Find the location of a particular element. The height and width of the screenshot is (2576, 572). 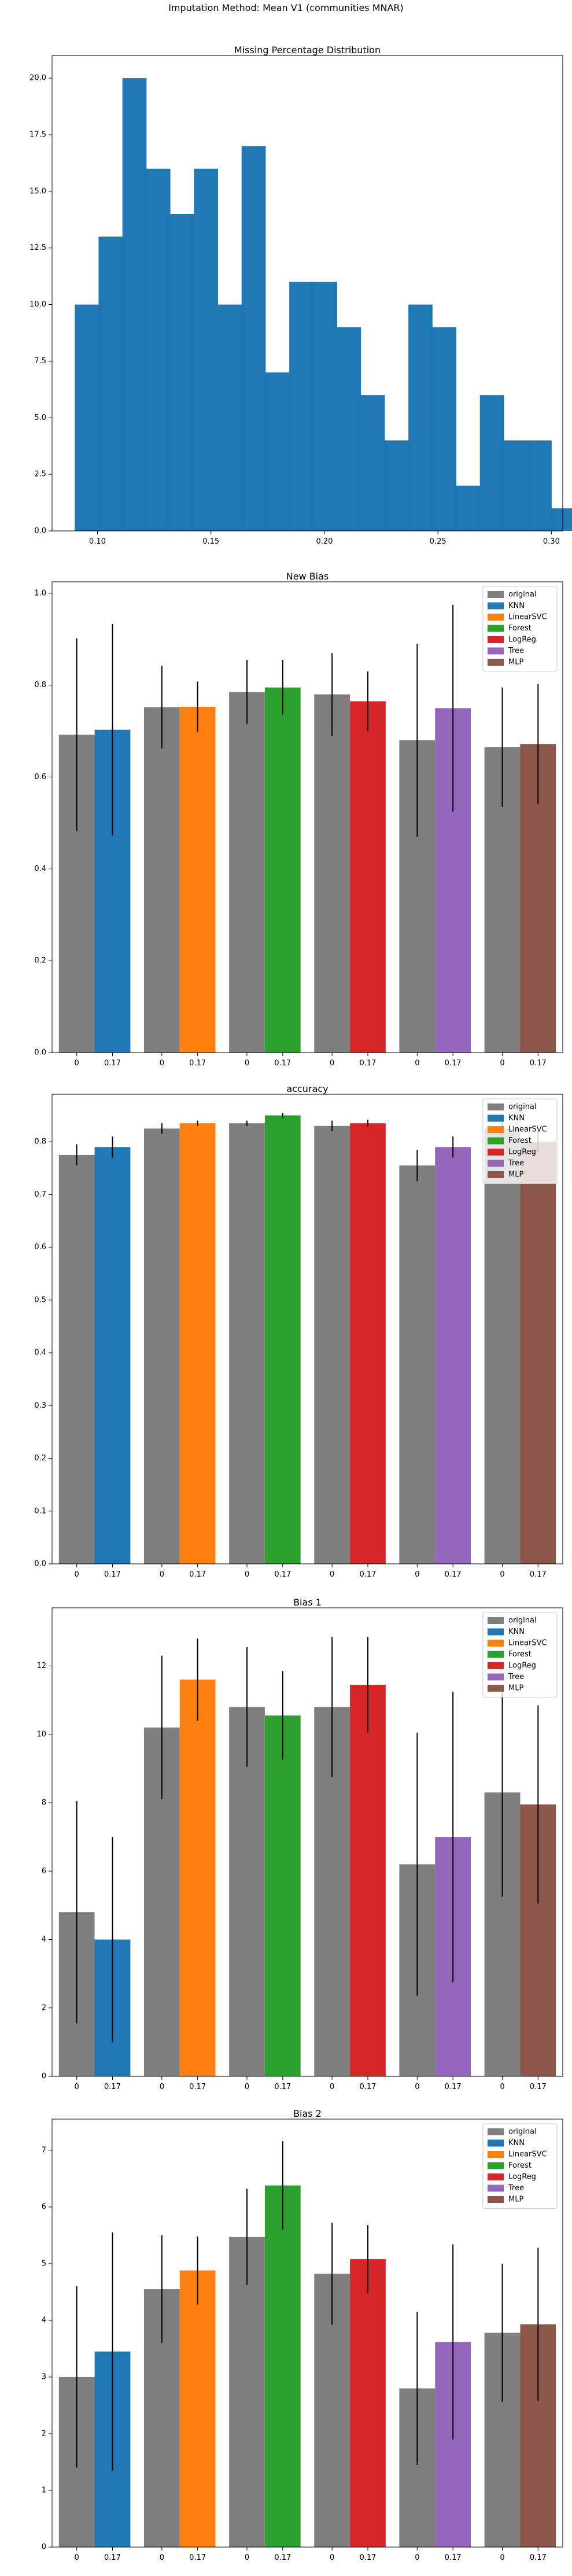

y-tick-label: 17.5 is located at coordinates (37, 135).